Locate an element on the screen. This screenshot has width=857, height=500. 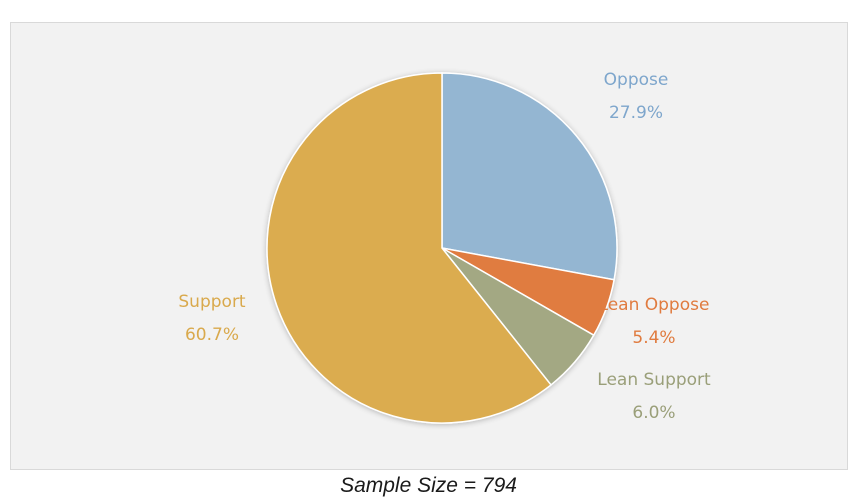
slice-name-label: Lean Support is located at coordinates (654, 380).